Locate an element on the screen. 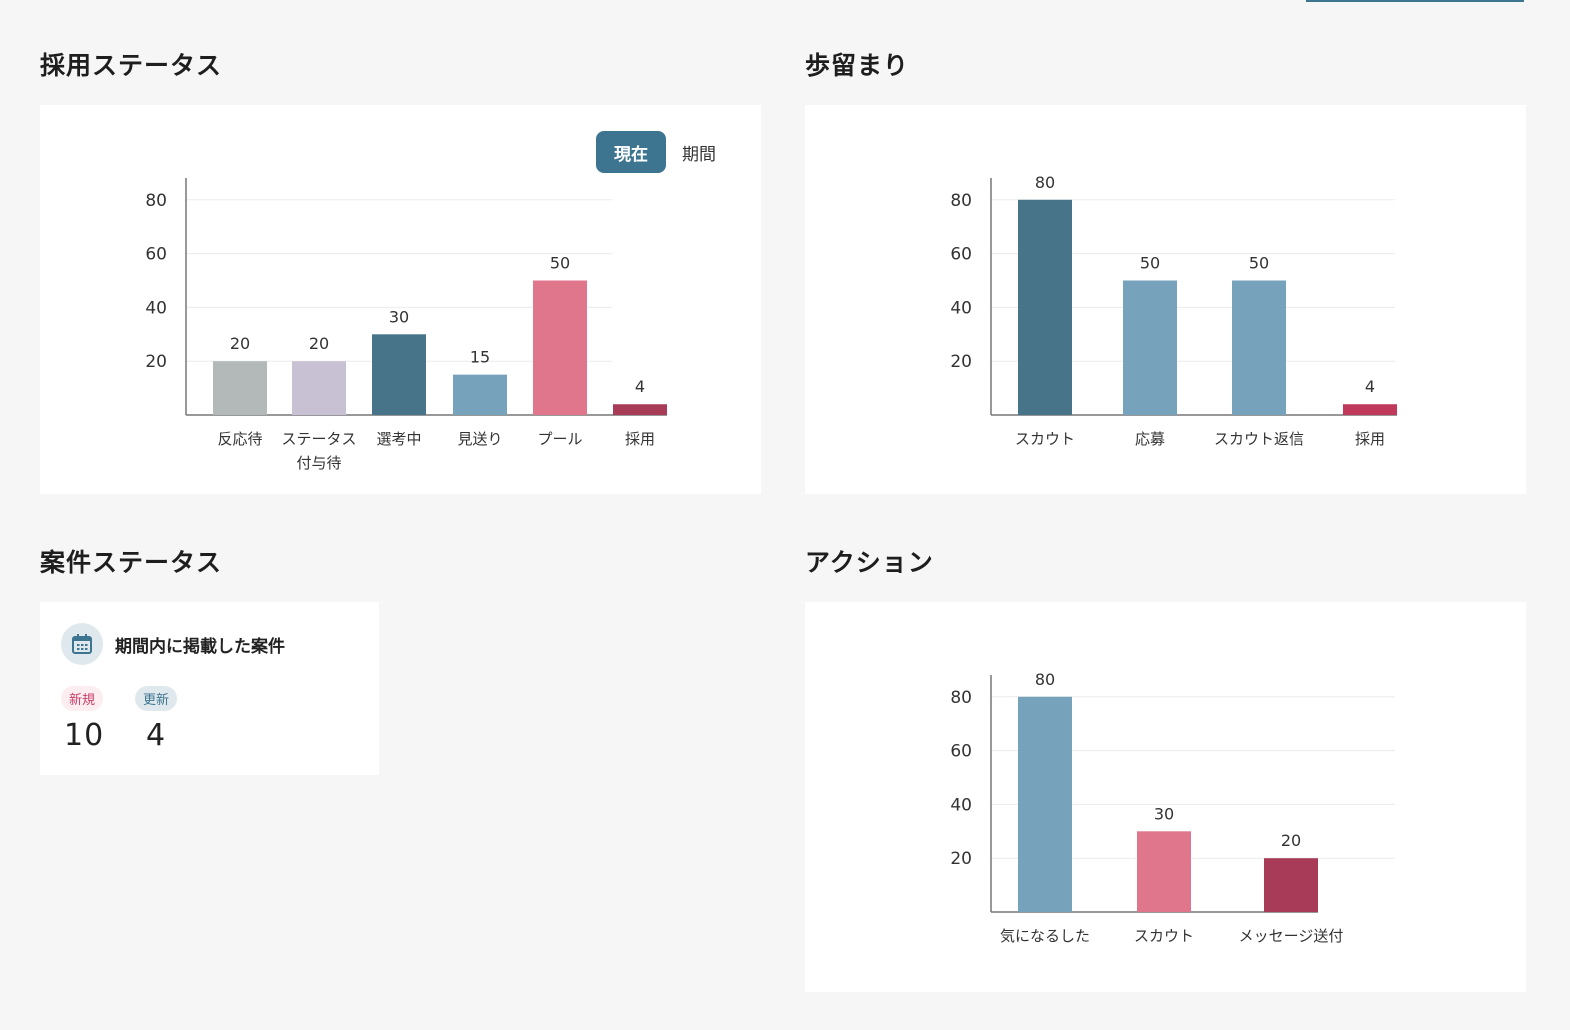  x-tick-label: プール is located at coordinates (559, 439).